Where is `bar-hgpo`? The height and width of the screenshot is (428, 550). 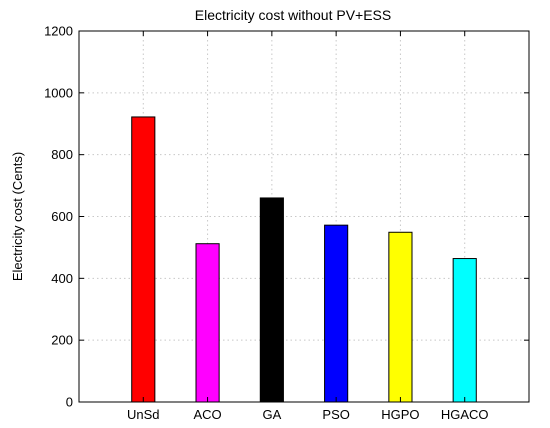 bar-hgpo is located at coordinates (400, 317).